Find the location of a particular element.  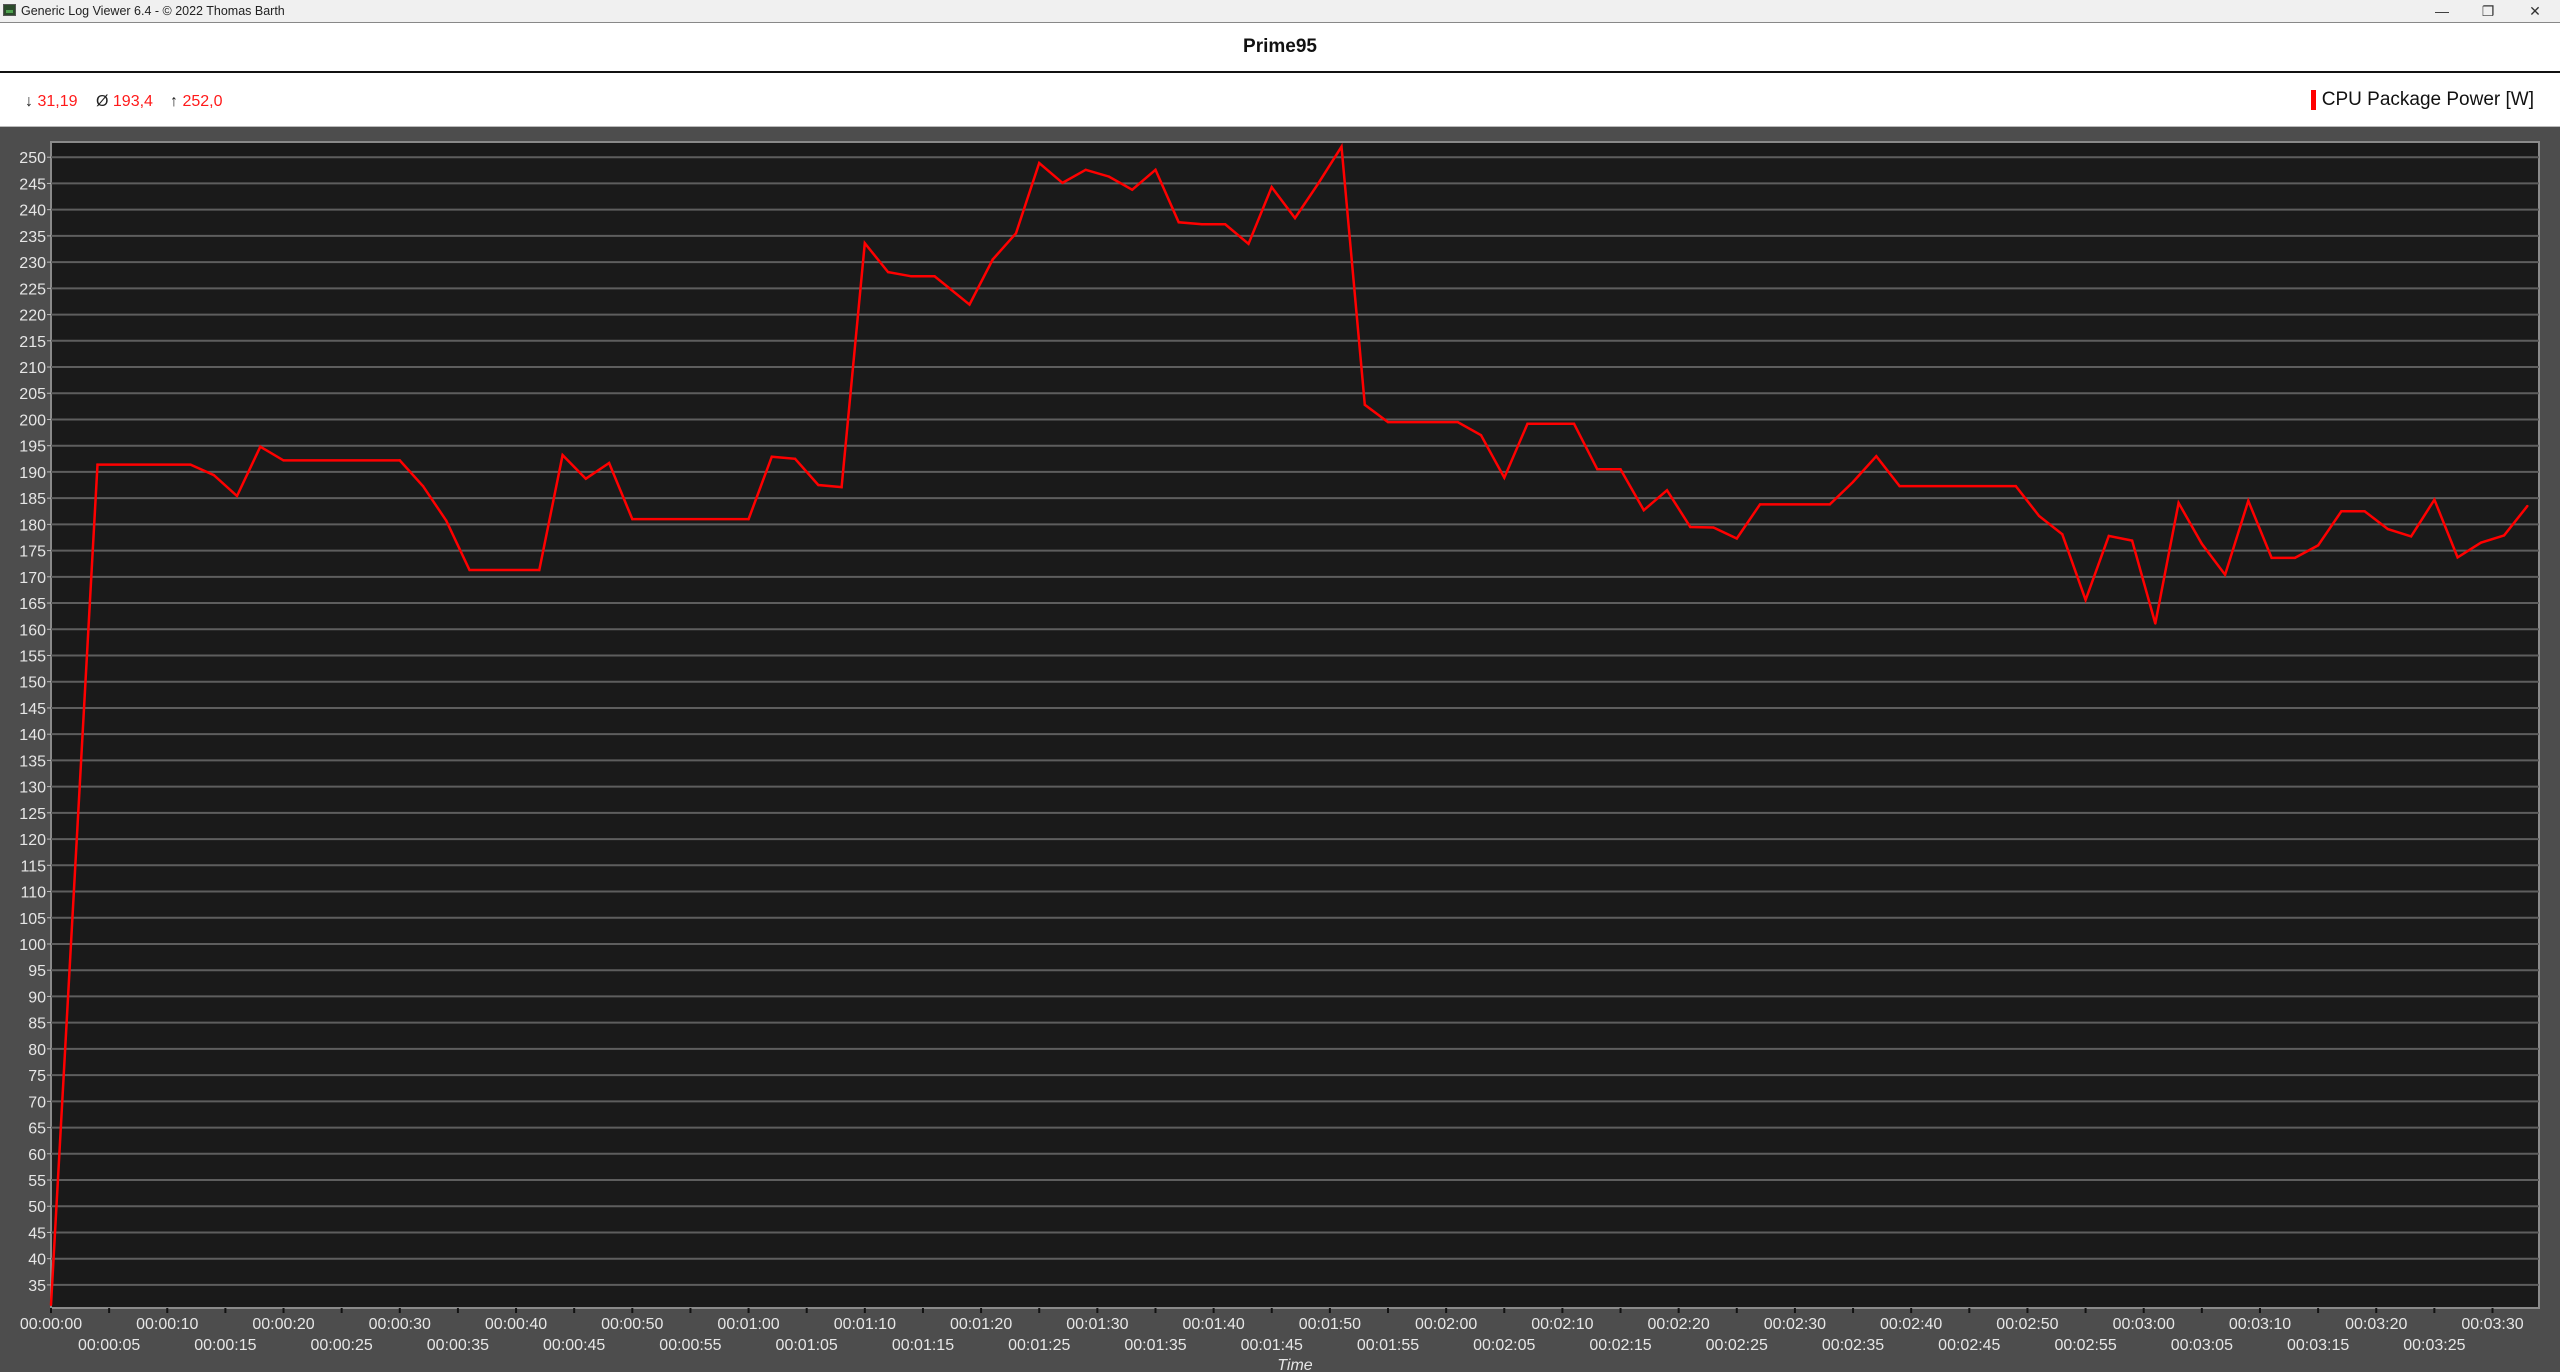

chart-title: Prime95 is located at coordinates (1280, 46).